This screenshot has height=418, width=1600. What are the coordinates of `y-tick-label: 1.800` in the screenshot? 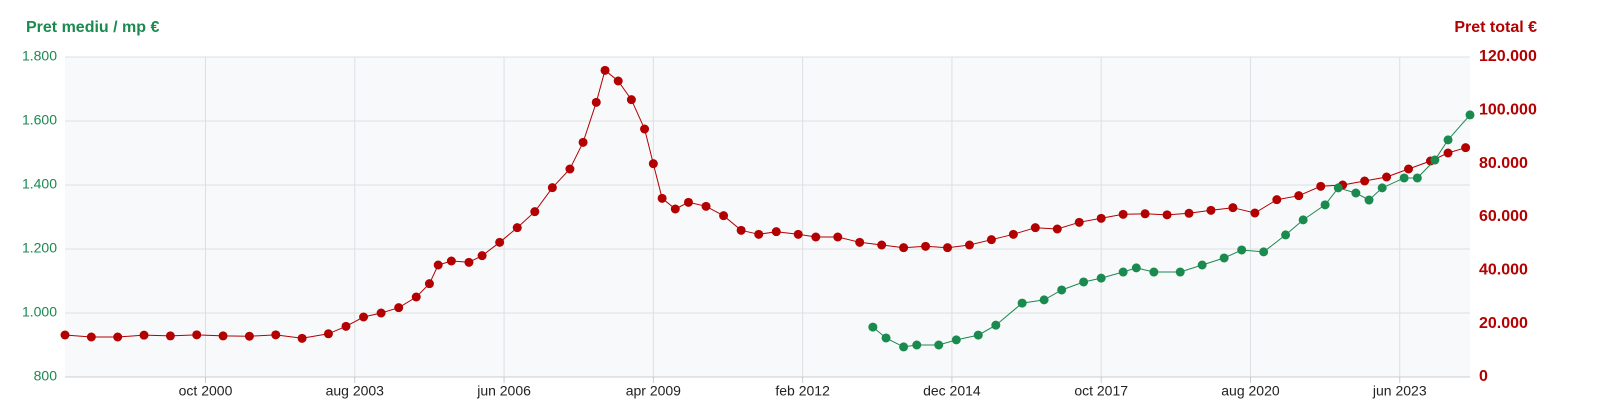 It's located at (39, 56).